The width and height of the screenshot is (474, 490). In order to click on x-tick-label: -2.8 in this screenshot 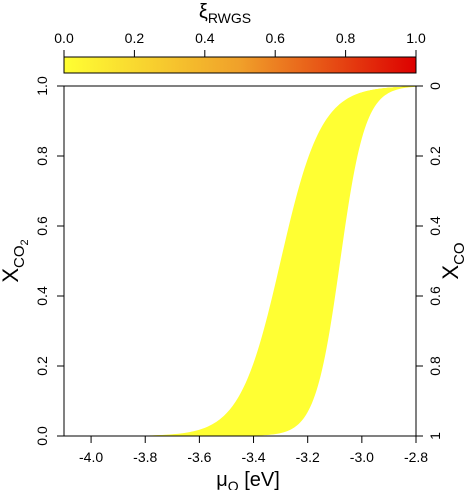, I will do `click(416, 457)`.